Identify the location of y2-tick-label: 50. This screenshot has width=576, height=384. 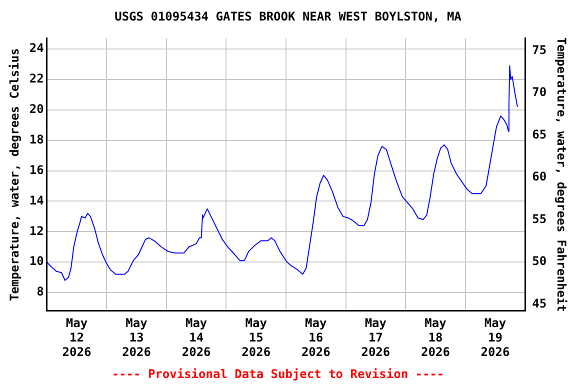
(539, 261).